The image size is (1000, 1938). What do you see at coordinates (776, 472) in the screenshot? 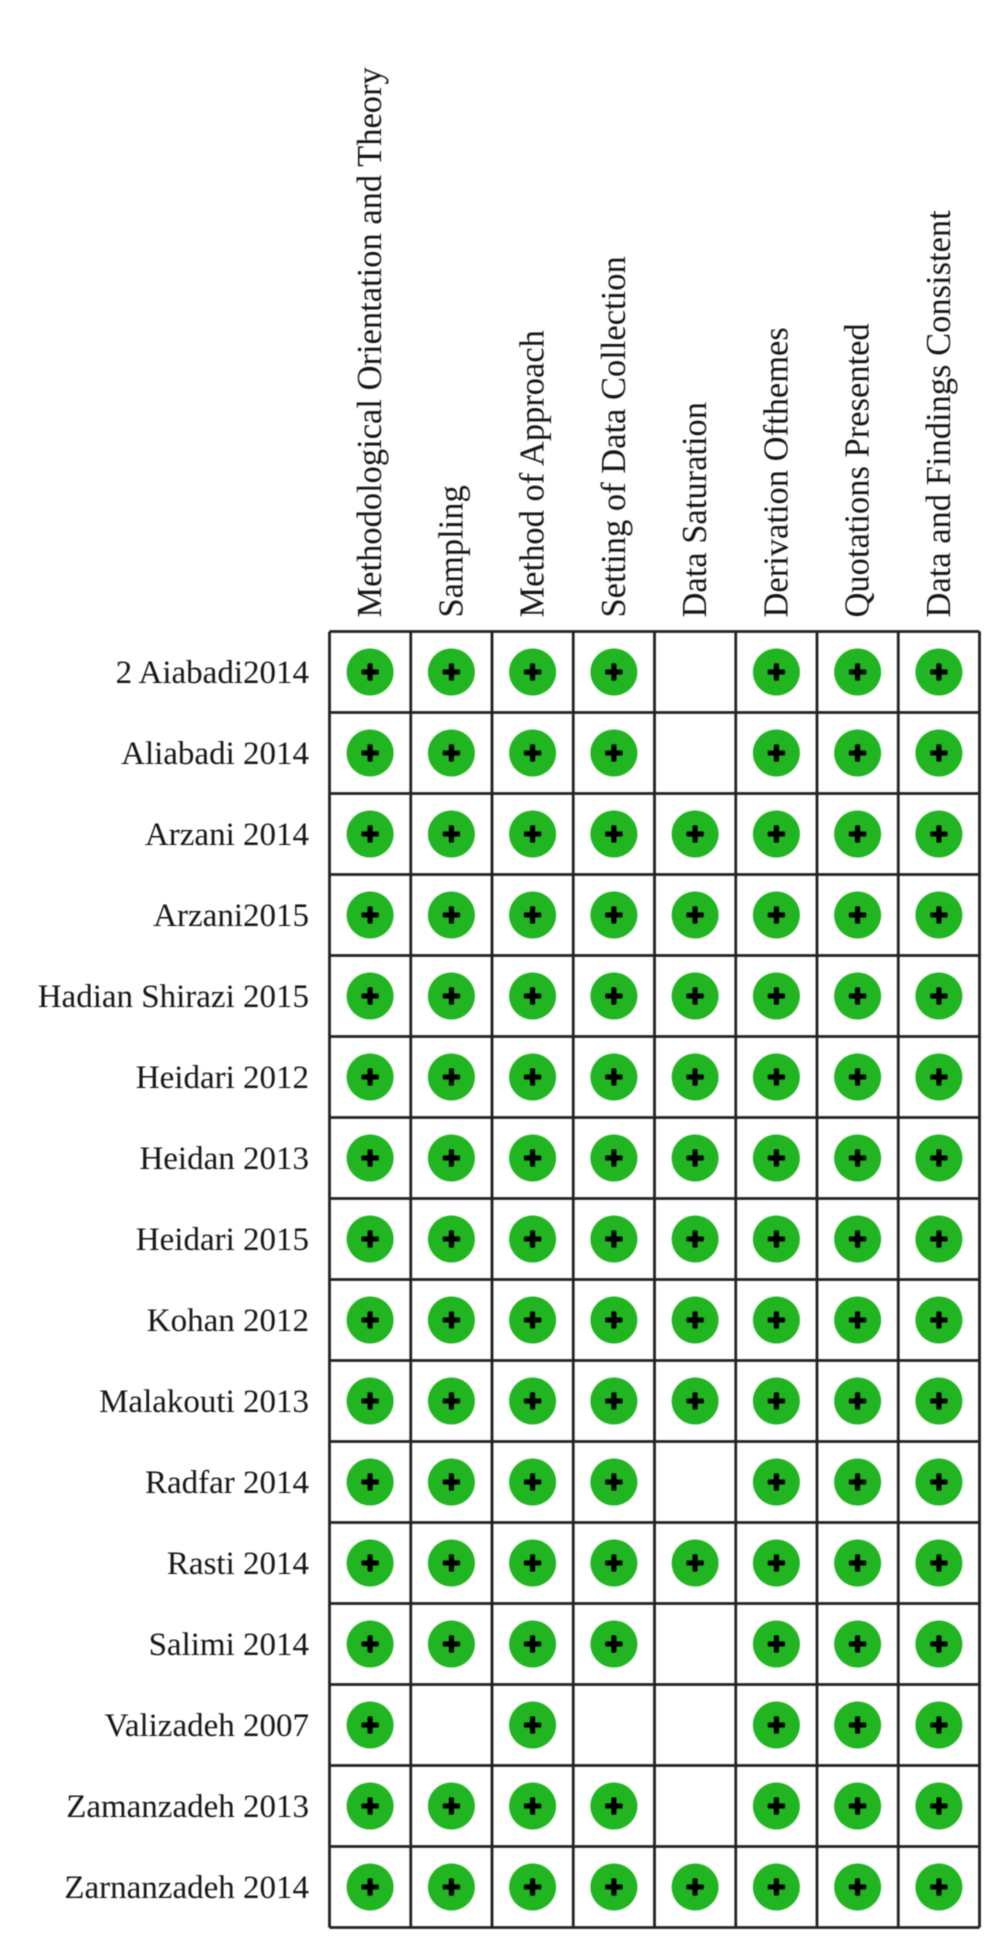
I see `svg-text: Derivation Ofthemes` at bounding box center [776, 472].